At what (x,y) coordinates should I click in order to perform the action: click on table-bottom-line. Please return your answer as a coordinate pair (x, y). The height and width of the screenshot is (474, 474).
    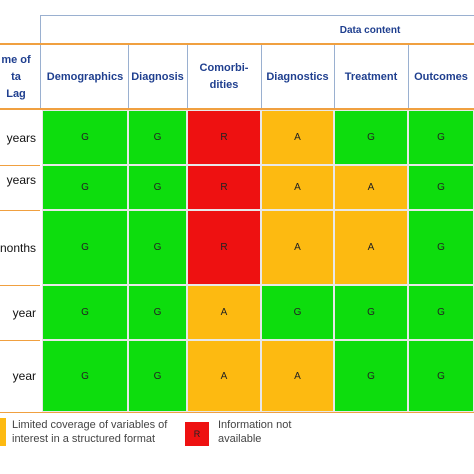
    Looking at the image, I should click on (237, 412).